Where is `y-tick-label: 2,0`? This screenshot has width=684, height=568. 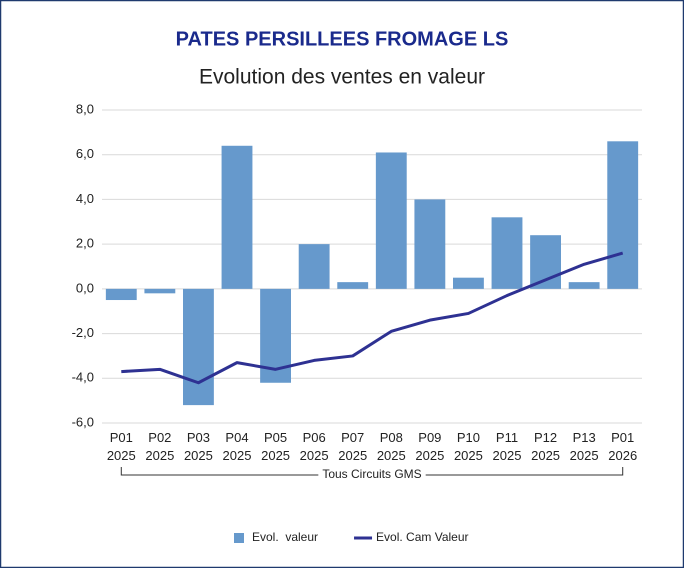
y-tick-label: 2,0 is located at coordinates (85, 243).